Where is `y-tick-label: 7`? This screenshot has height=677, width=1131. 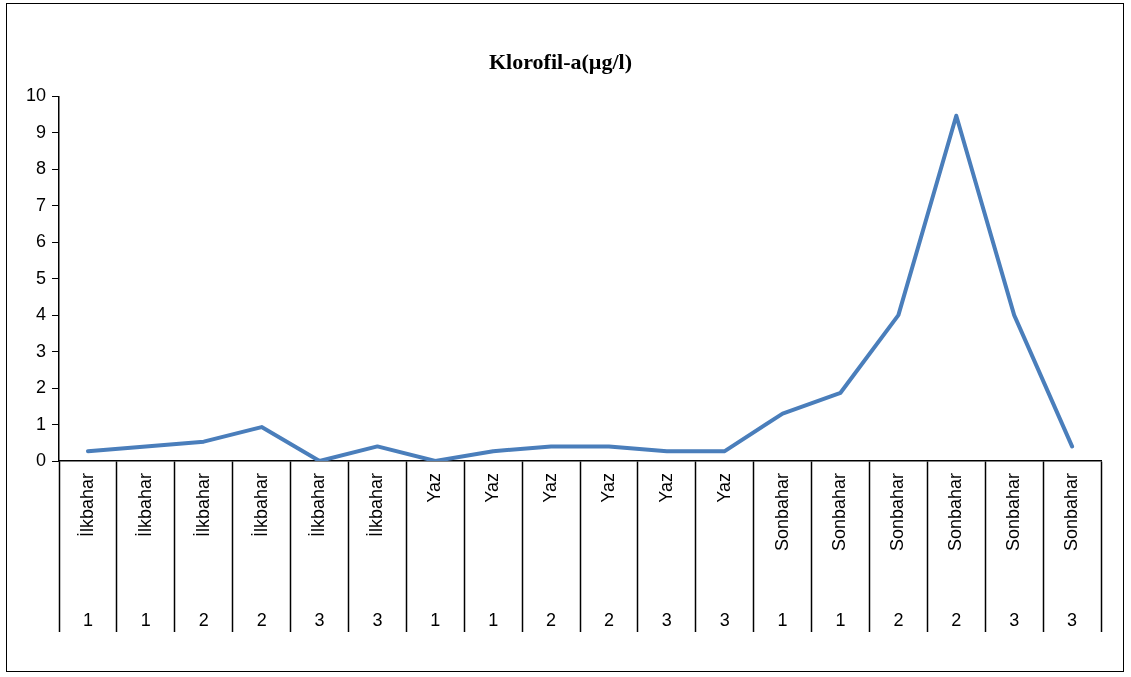
y-tick-label: 7 is located at coordinates (41, 204).